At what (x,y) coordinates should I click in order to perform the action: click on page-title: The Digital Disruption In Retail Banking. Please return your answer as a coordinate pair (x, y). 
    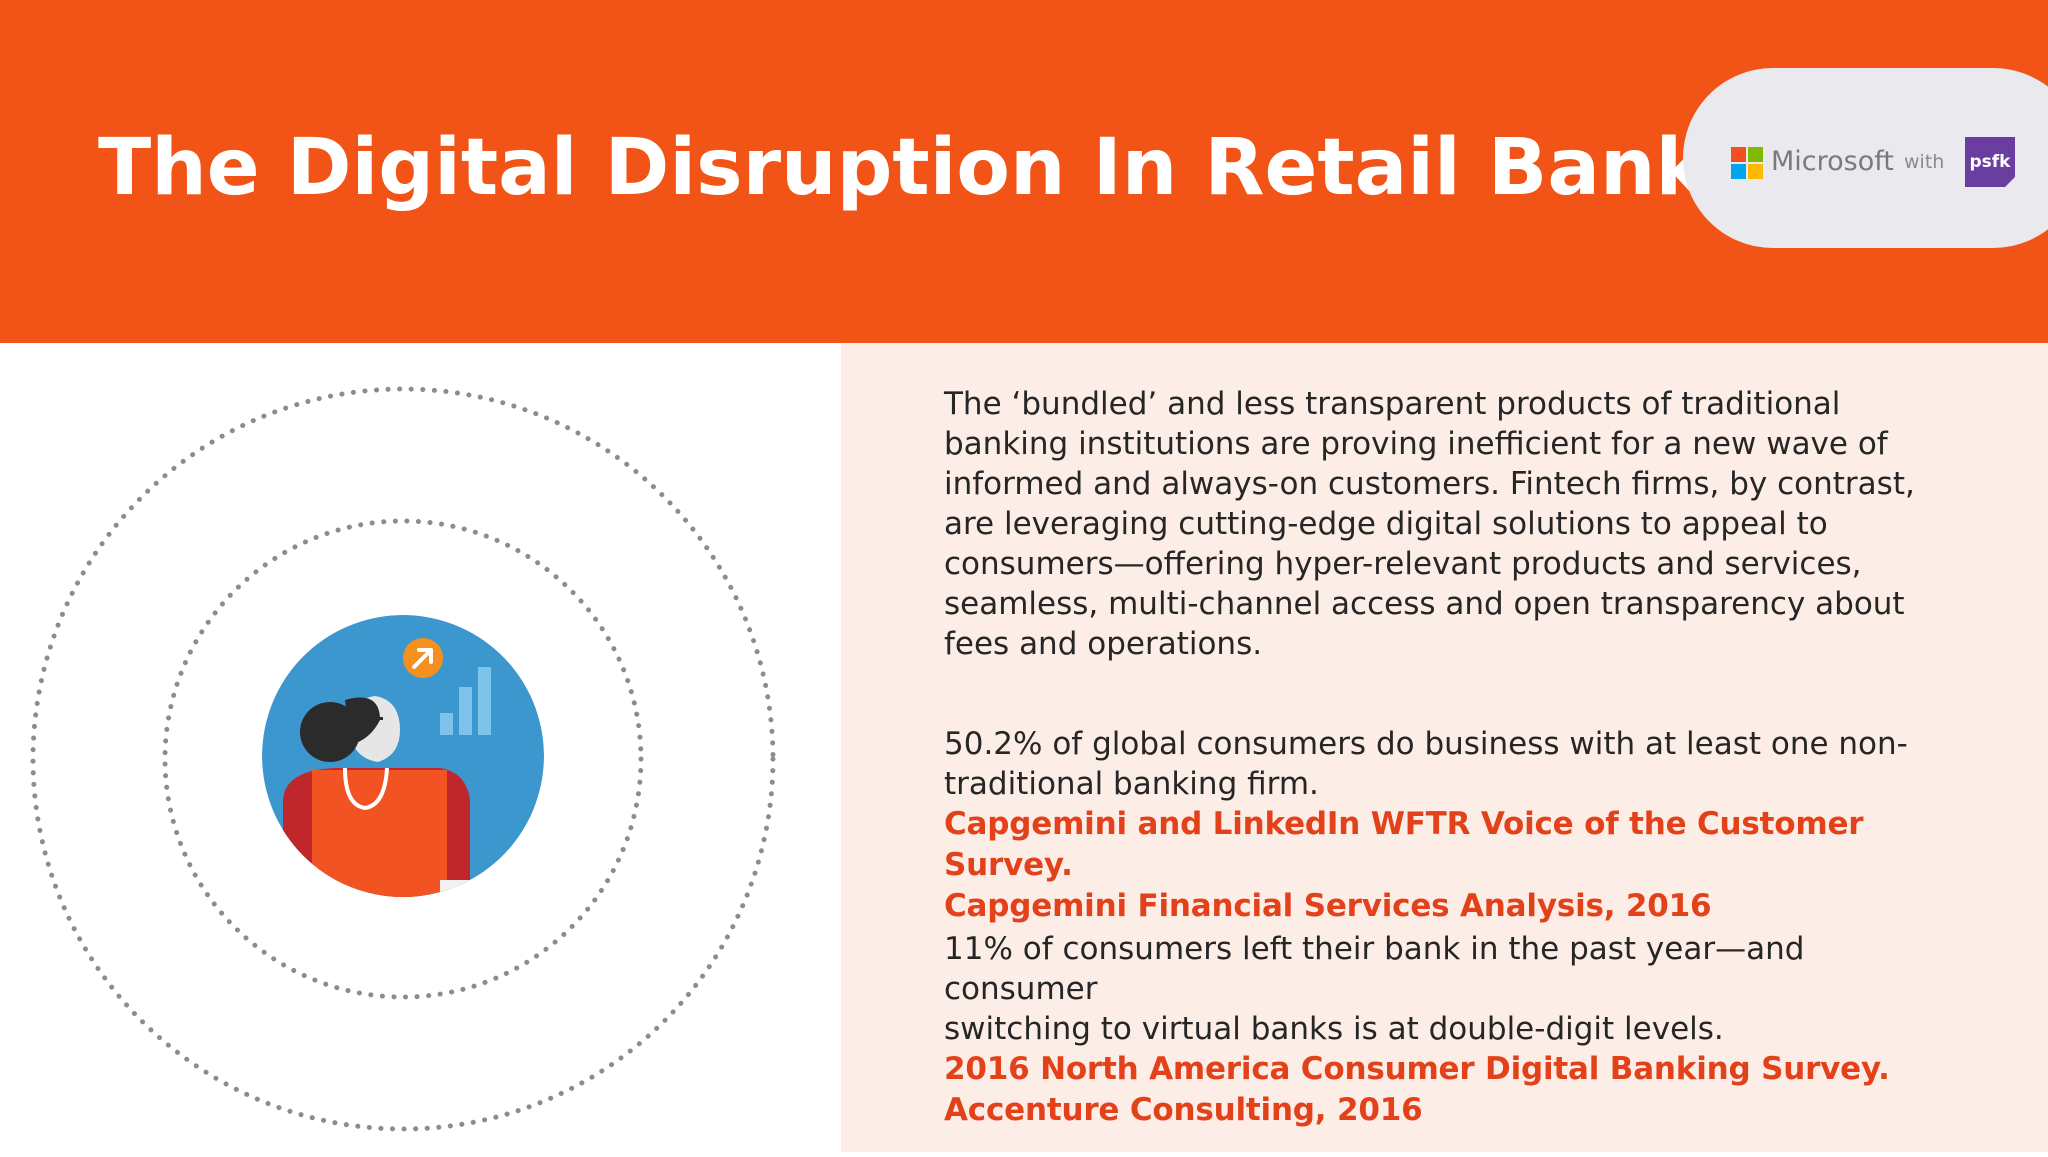
    Looking at the image, I should click on (972, 168).